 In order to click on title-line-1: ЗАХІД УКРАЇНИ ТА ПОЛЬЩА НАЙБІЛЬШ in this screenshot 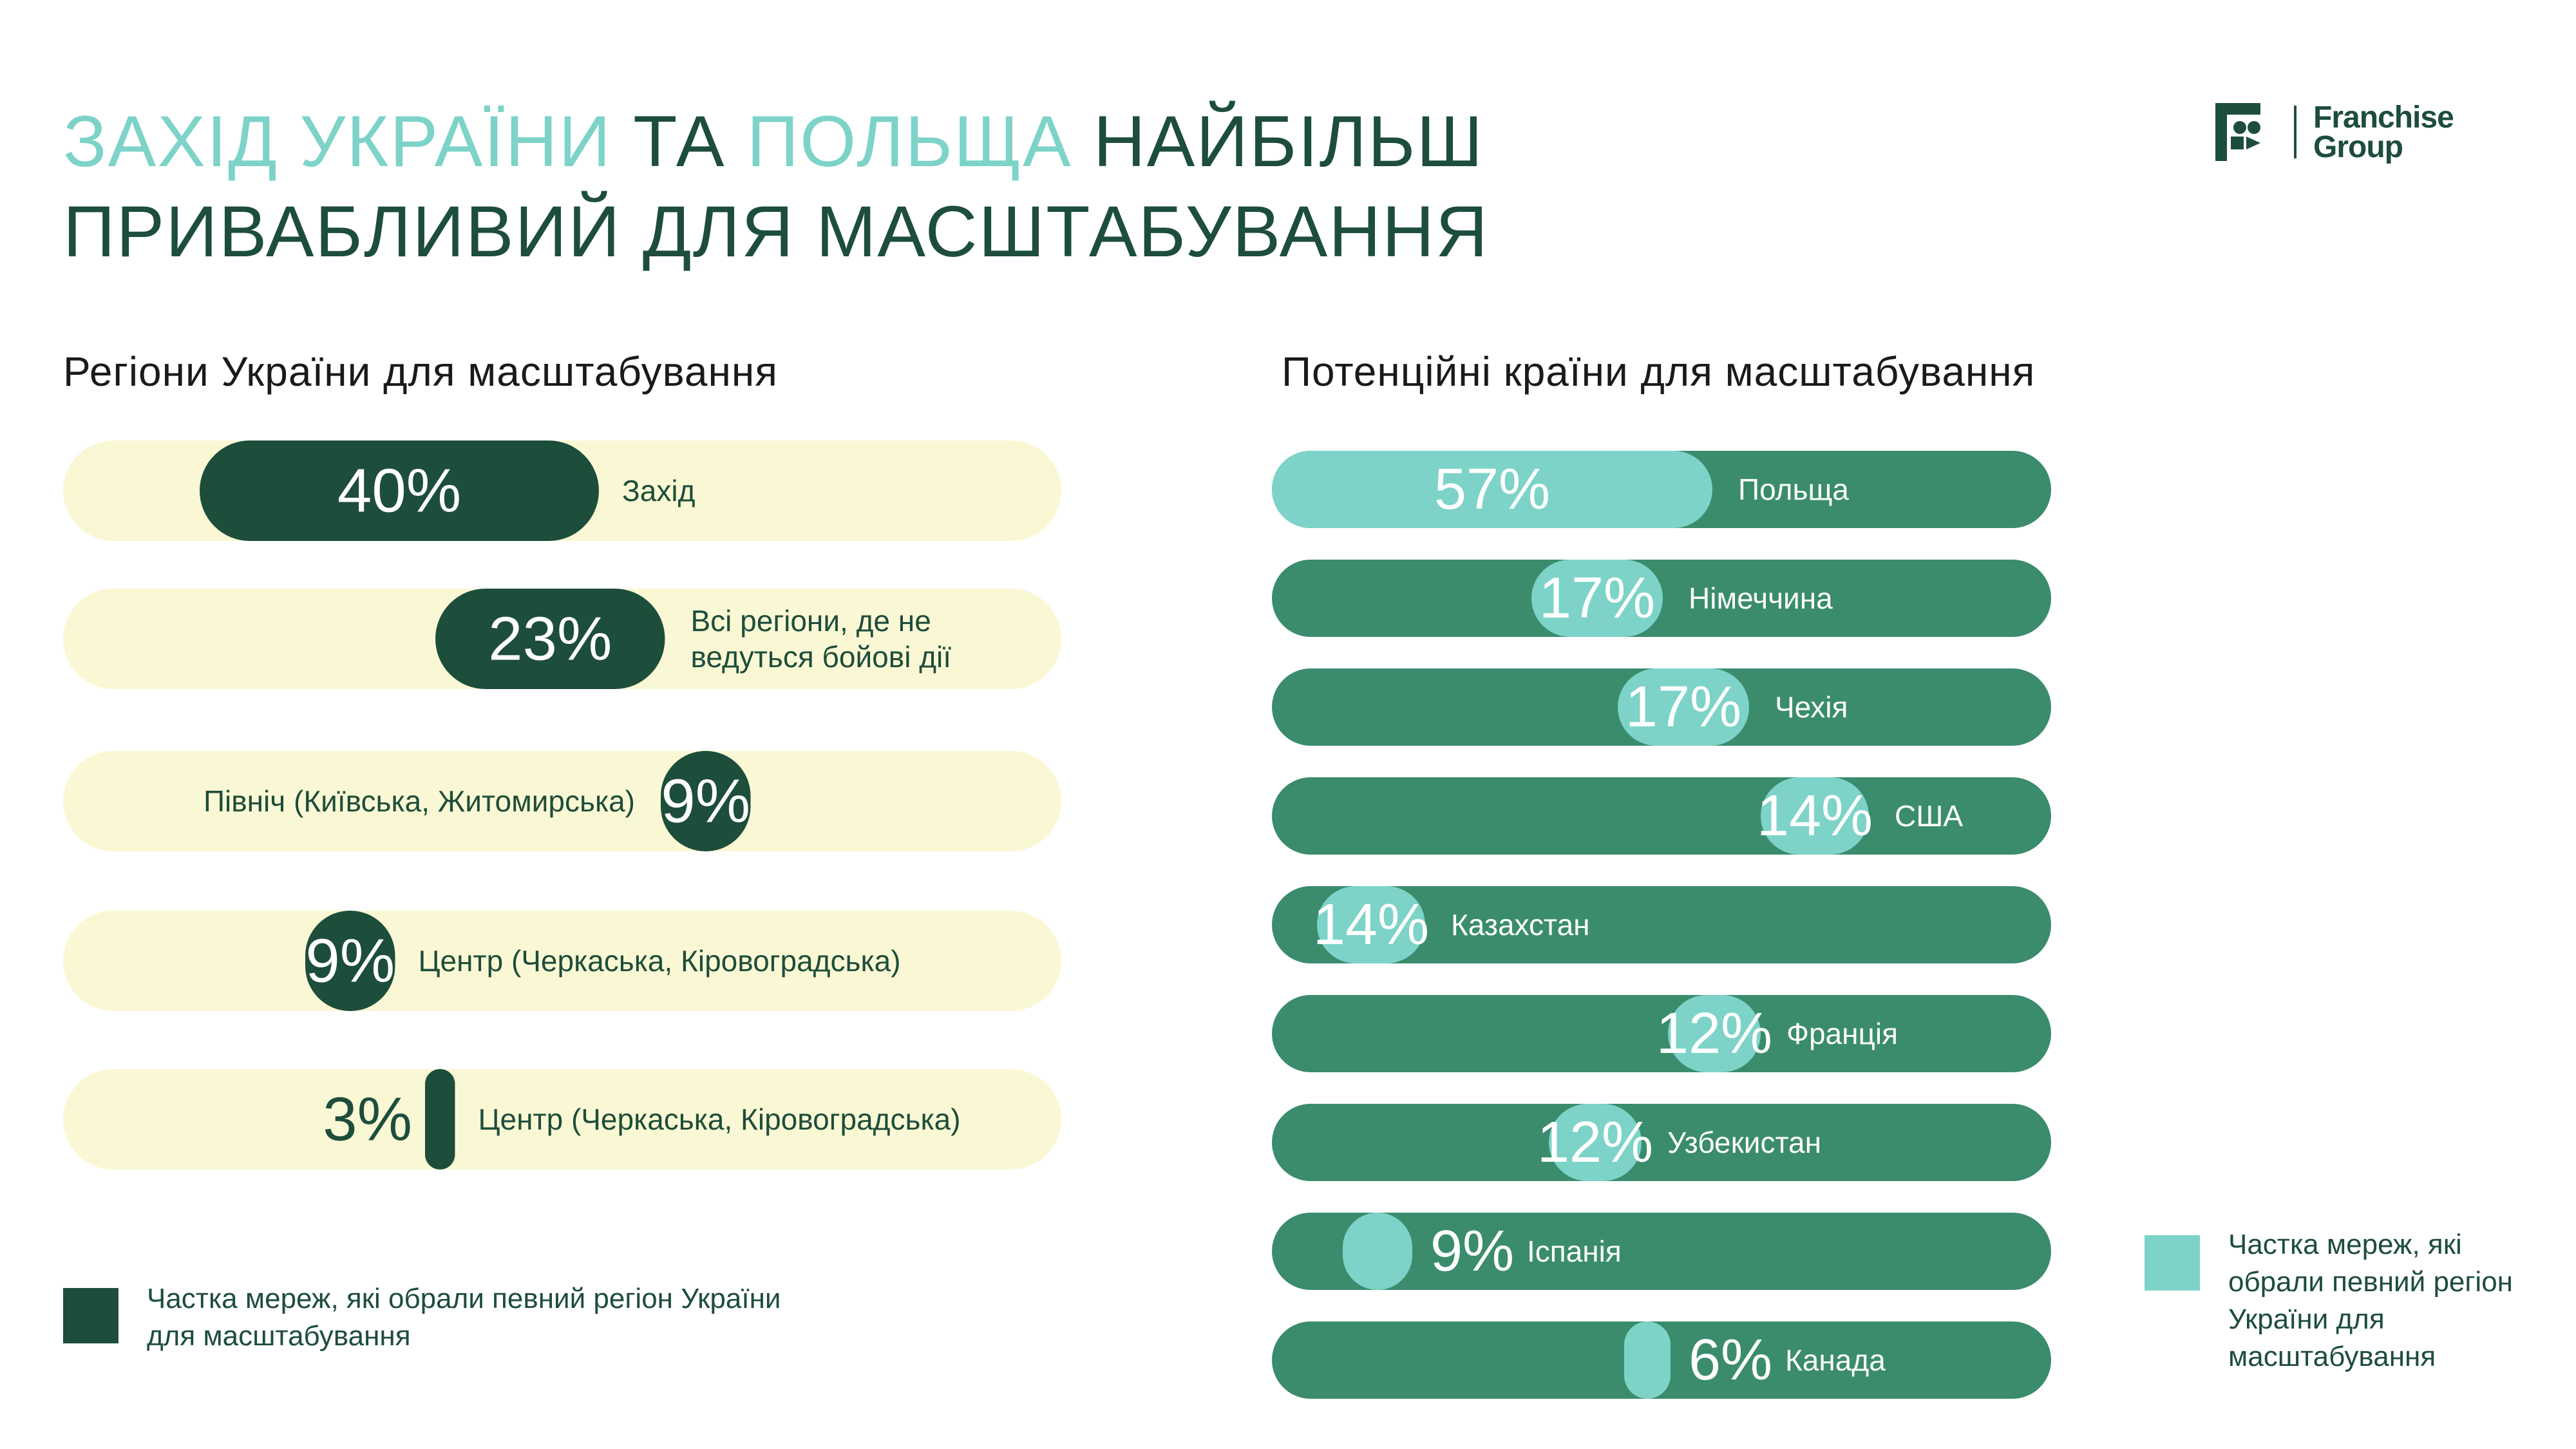, I will do `click(776, 142)`.